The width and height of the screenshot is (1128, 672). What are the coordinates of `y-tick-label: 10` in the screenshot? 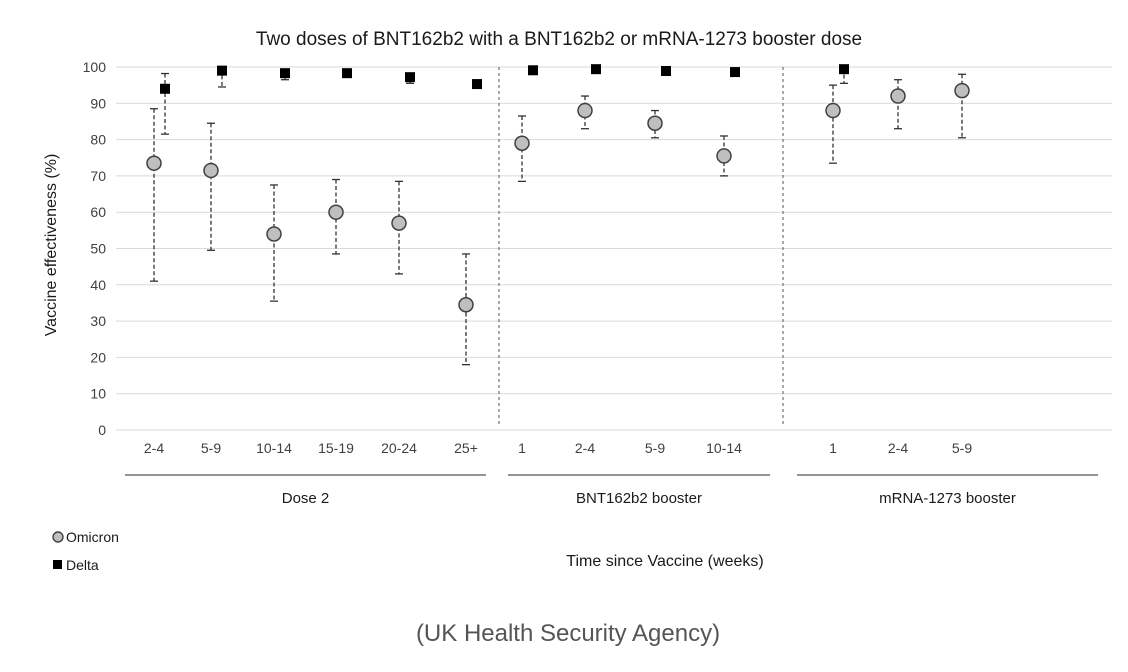 It's located at (98, 394).